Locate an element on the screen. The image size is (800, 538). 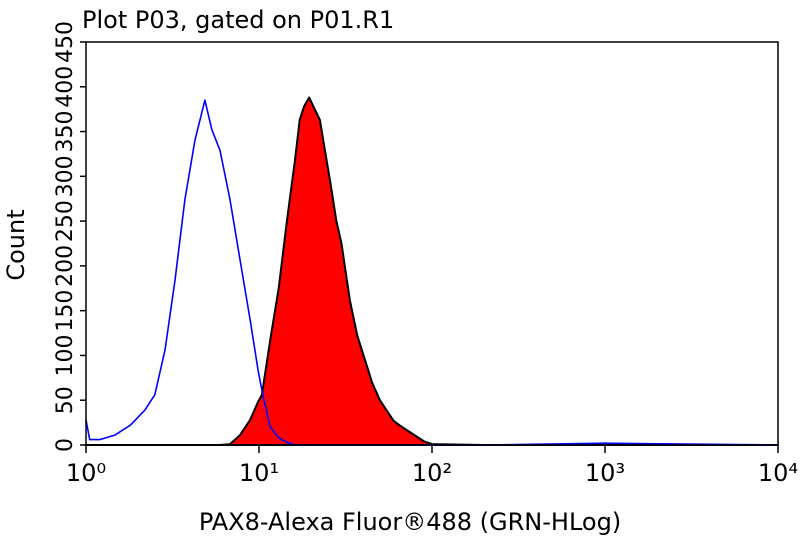
chart-title: Plot P03, gated on P01.R1 is located at coordinates (238, 20).